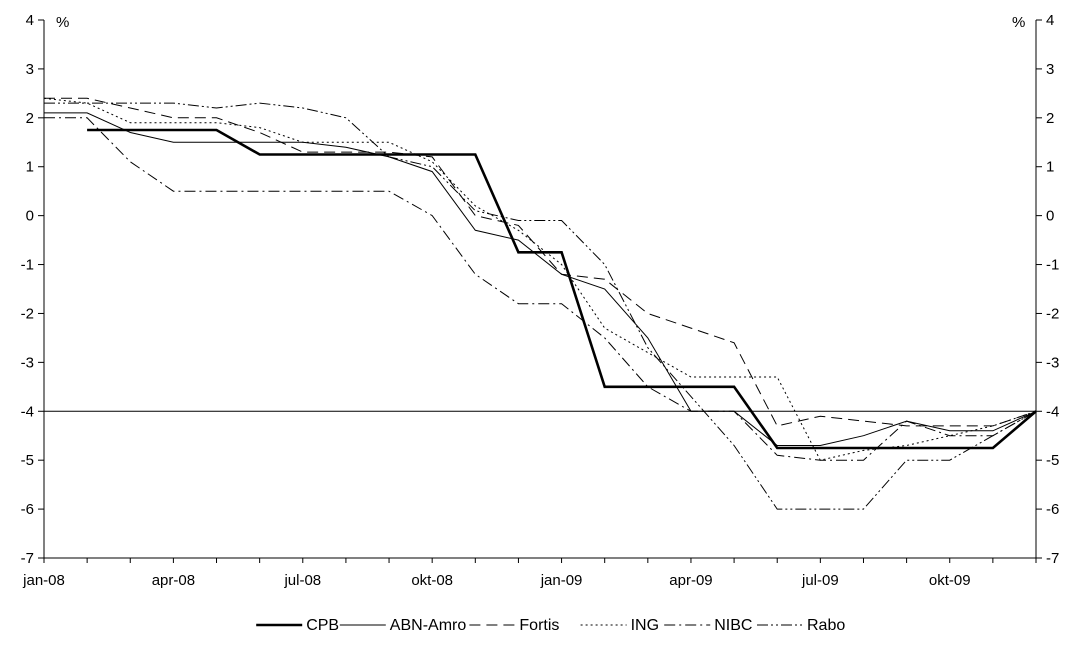 The image size is (1073, 649). I want to click on right-y-tick-label: 0, so click(1050, 216).